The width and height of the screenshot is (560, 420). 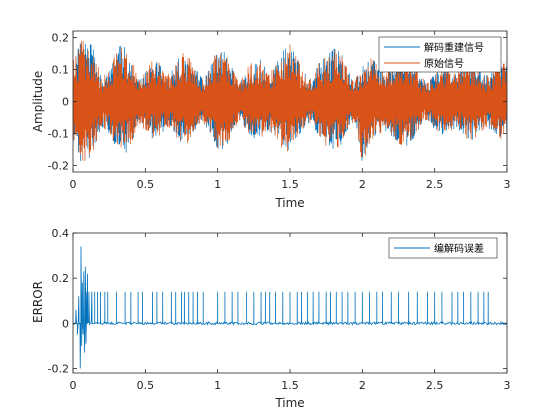 What do you see at coordinates (65, 102) in the screenshot?
I see `top-y-tick-label: 0` at bounding box center [65, 102].